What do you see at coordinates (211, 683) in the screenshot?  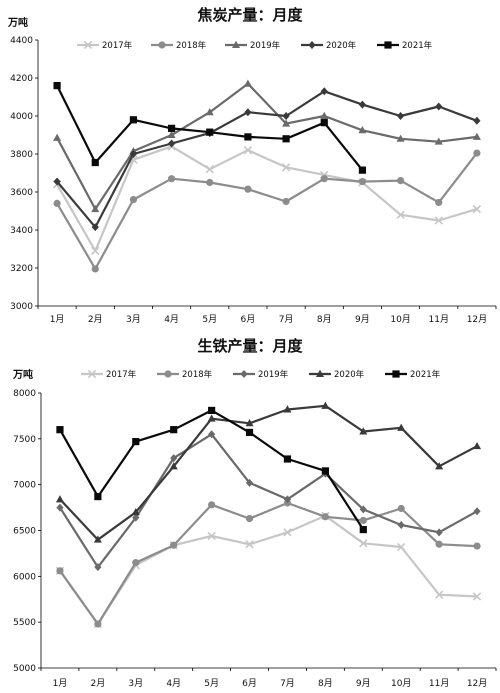 I see `x-tick-label: 5月` at bounding box center [211, 683].